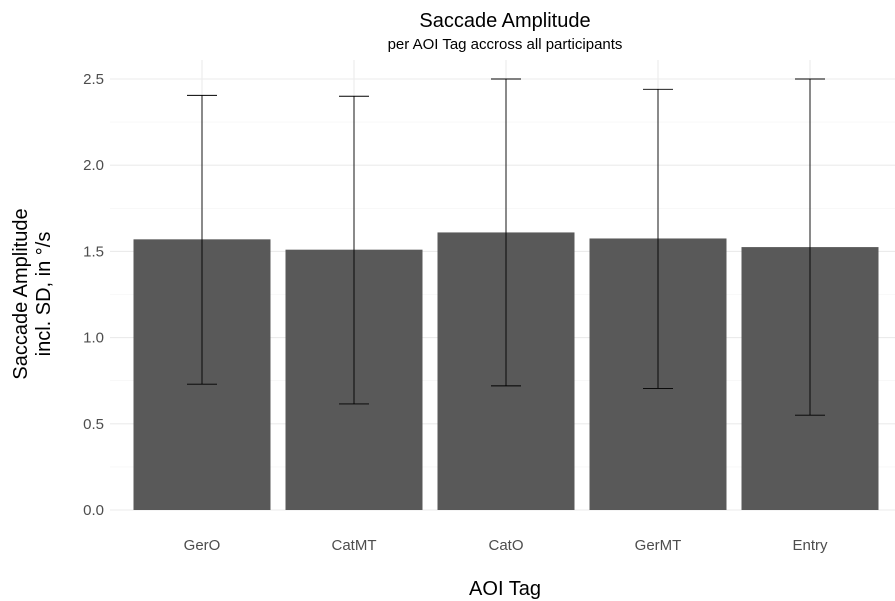  I want to click on y-axis-title-line1: Saccade Amplitude, so click(21, 293).